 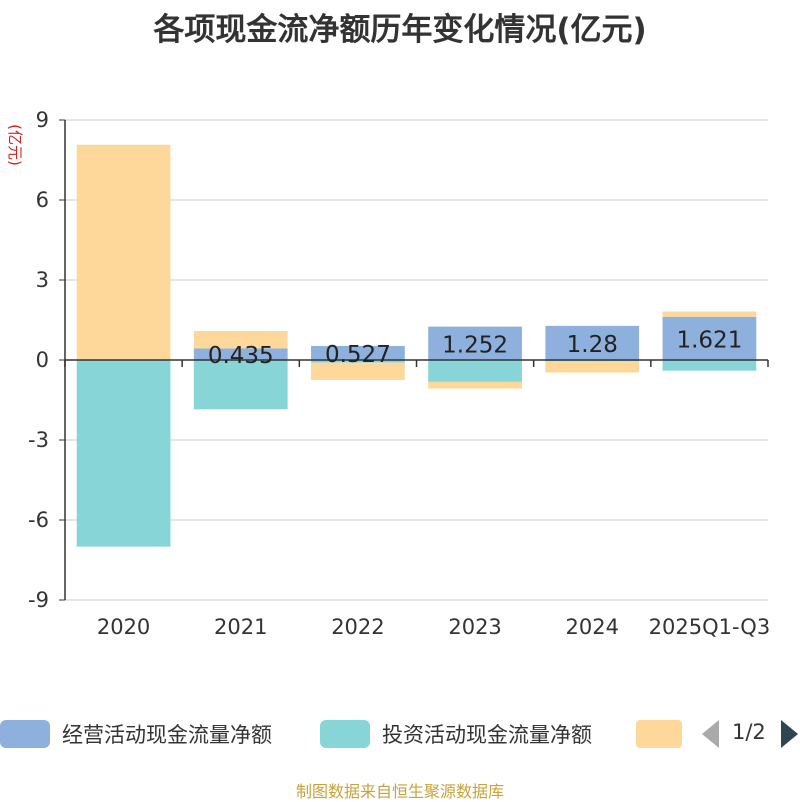 I want to click on triangle-left-icon, so click(x=710, y=734).